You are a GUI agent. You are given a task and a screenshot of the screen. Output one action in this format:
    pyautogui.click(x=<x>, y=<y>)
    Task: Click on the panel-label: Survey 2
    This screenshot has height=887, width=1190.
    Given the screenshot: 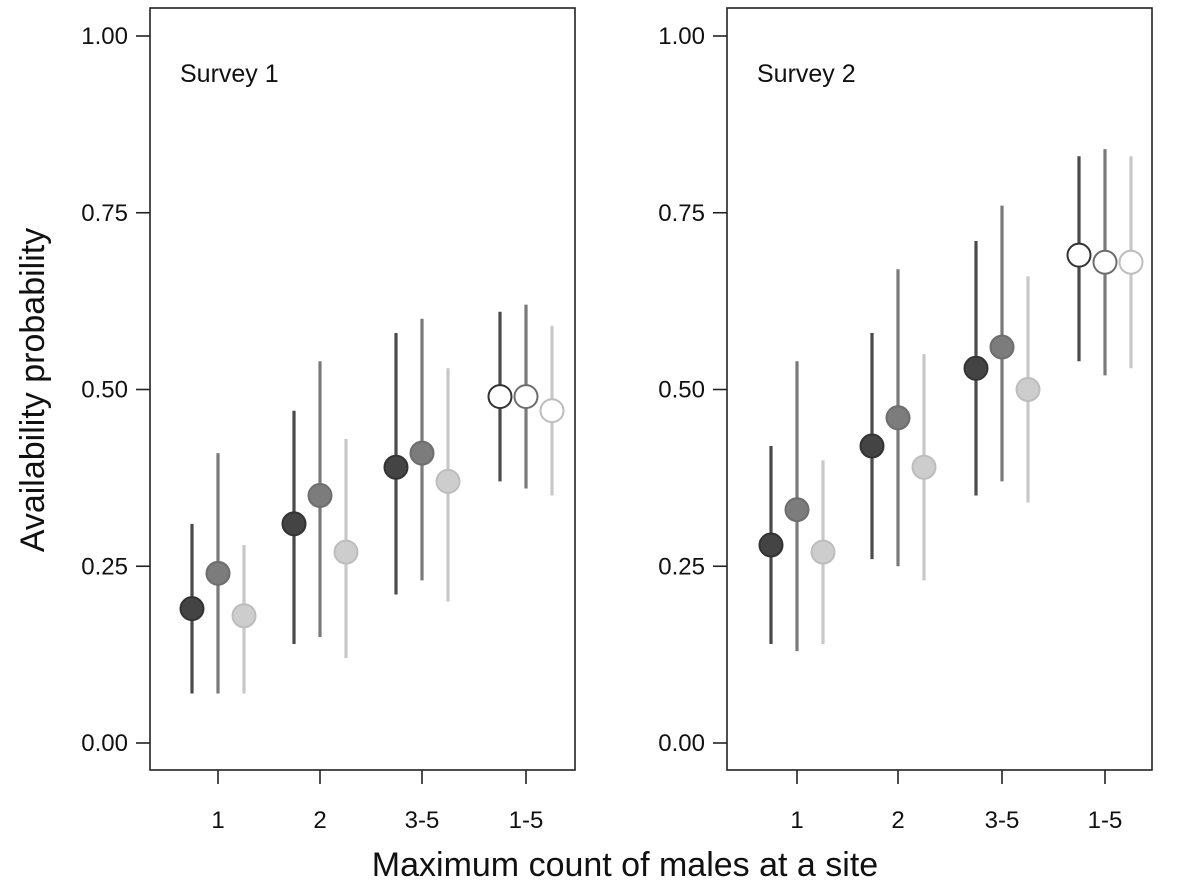 What is the action you would take?
    pyautogui.click(x=806, y=74)
    